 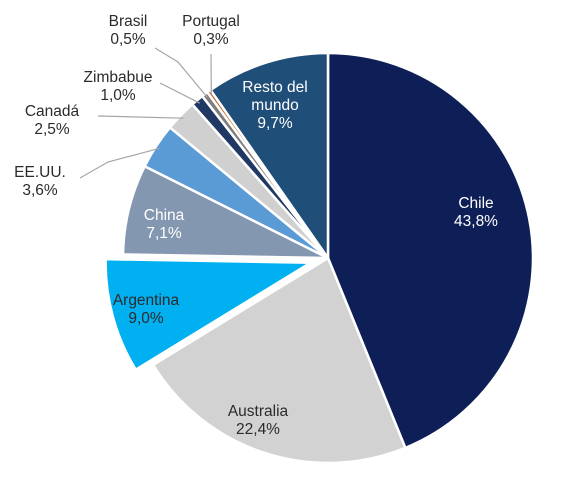 I want to click on category-label-argentina: Argentina, so click(x=146, y=300).